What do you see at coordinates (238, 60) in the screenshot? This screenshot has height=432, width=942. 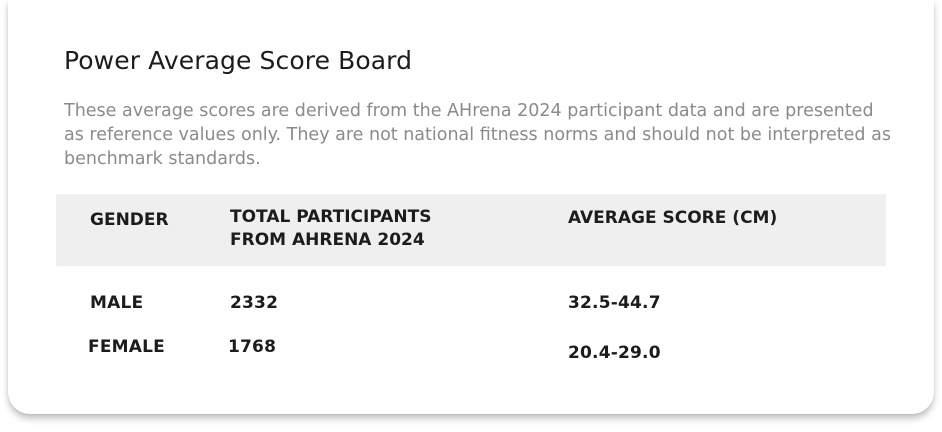 I see `page-title: Power Average Score Board` at bounding box center [238, 60].